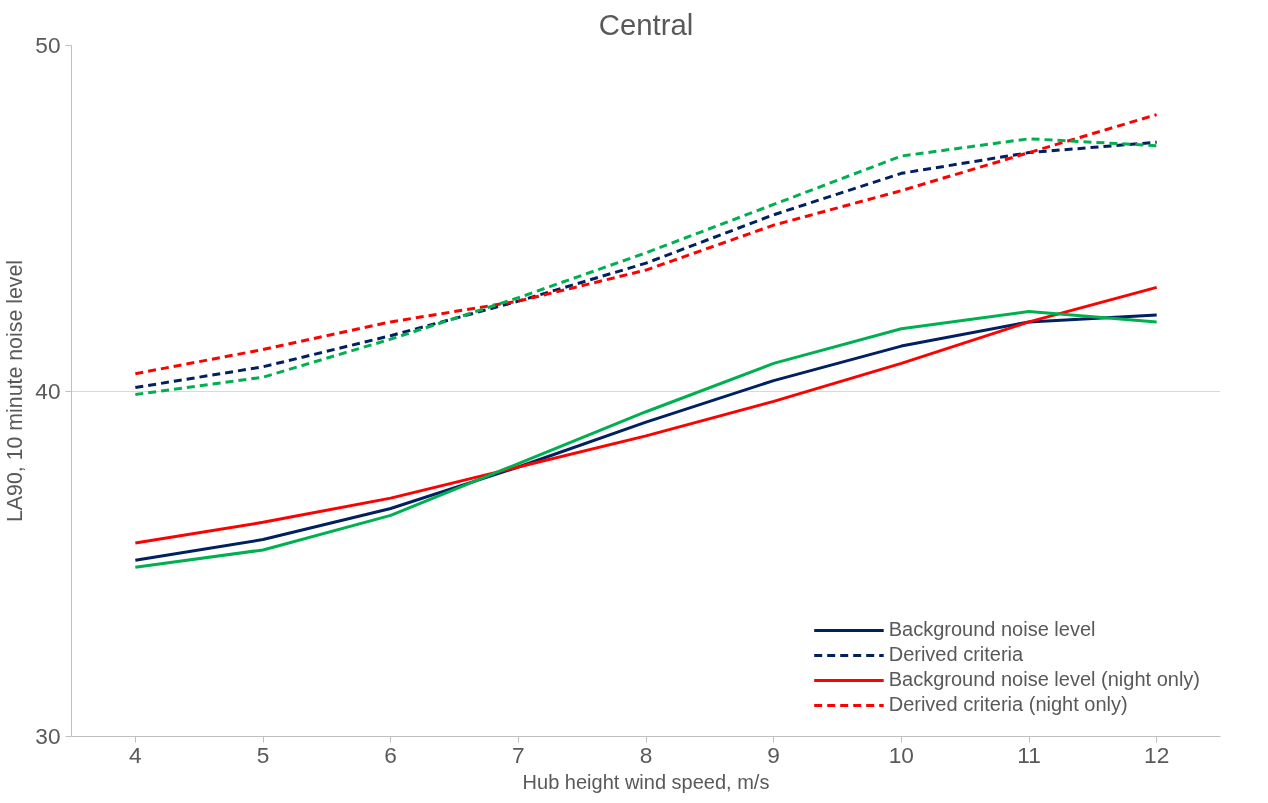 The image size is (1268, 803). What do you see at coordinates (135, 754) in the screenshot?
I see `x-tick-label: 4` at bounding box center [135, 754].